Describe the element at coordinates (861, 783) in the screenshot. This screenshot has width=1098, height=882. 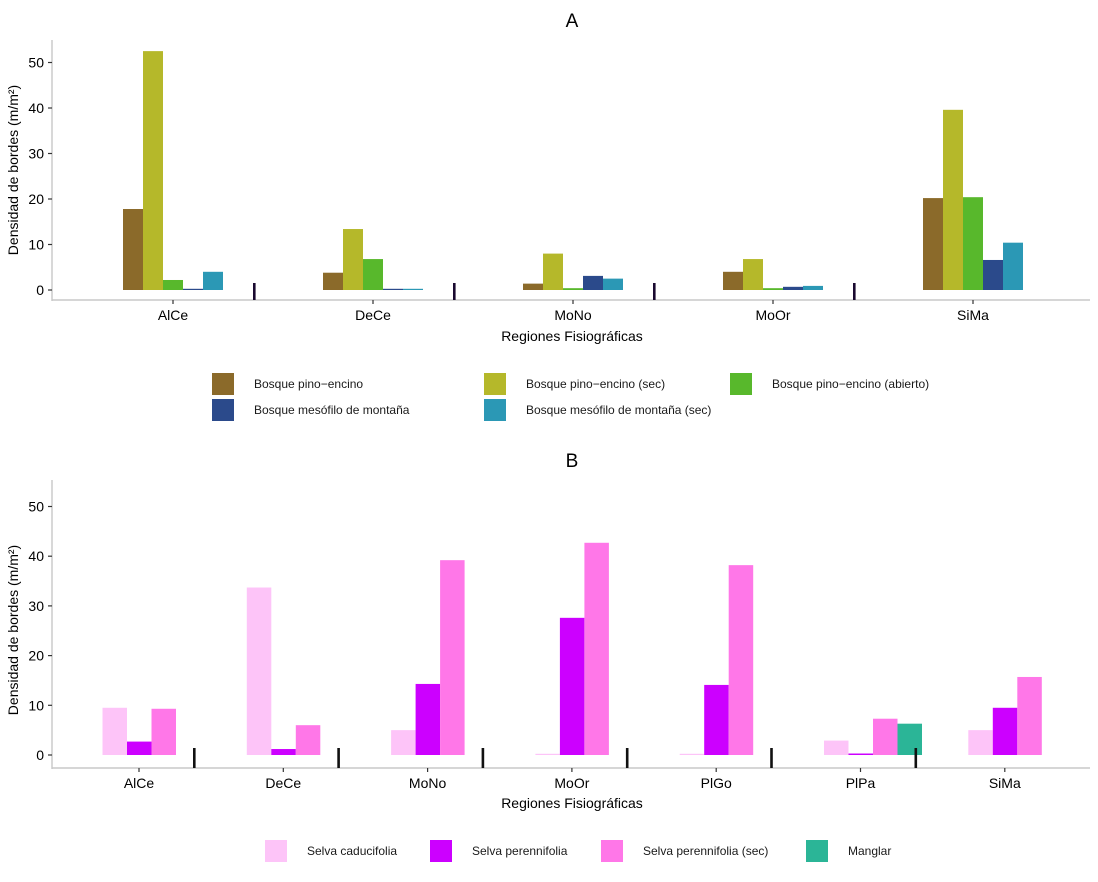
I see `x-tick-label: PlPa` at that location.